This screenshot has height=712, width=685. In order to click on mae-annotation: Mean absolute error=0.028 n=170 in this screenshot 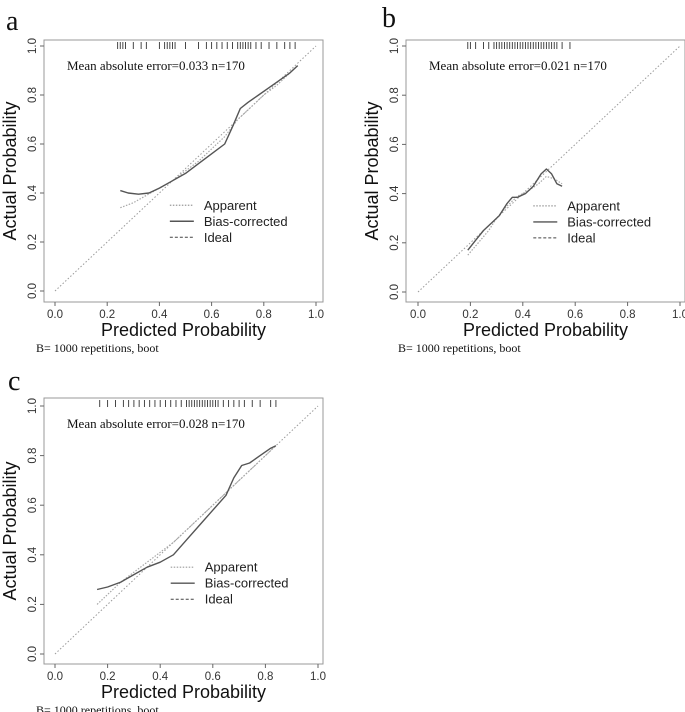, I will do `click(156, 423)`.